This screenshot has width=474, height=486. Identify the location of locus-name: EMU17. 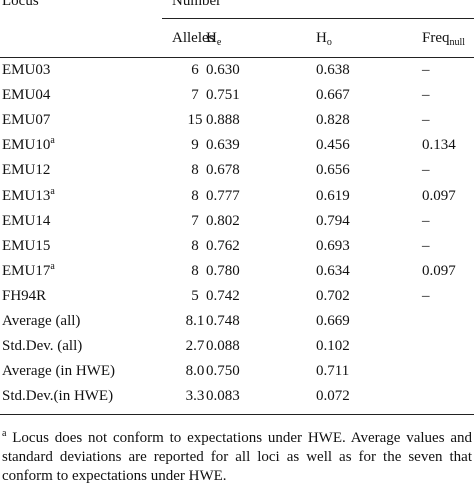
(26, 270).